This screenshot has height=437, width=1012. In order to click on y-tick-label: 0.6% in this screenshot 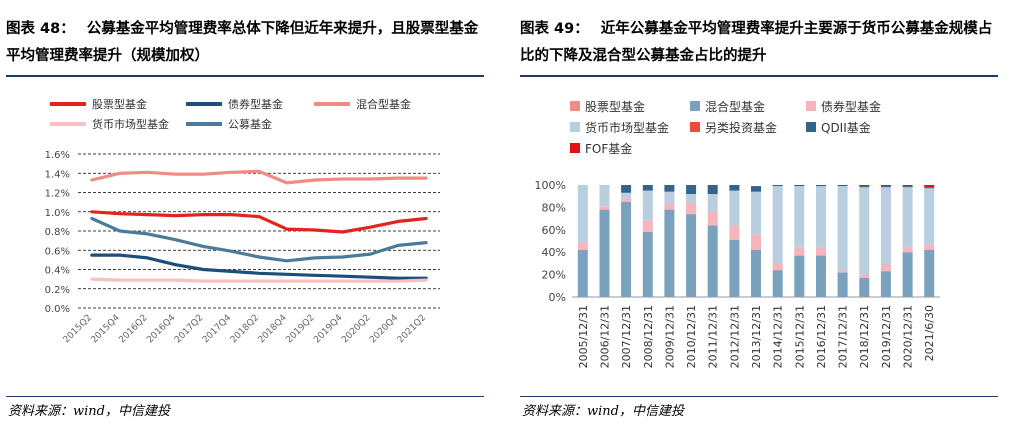, I will do `click(57, 251)`.